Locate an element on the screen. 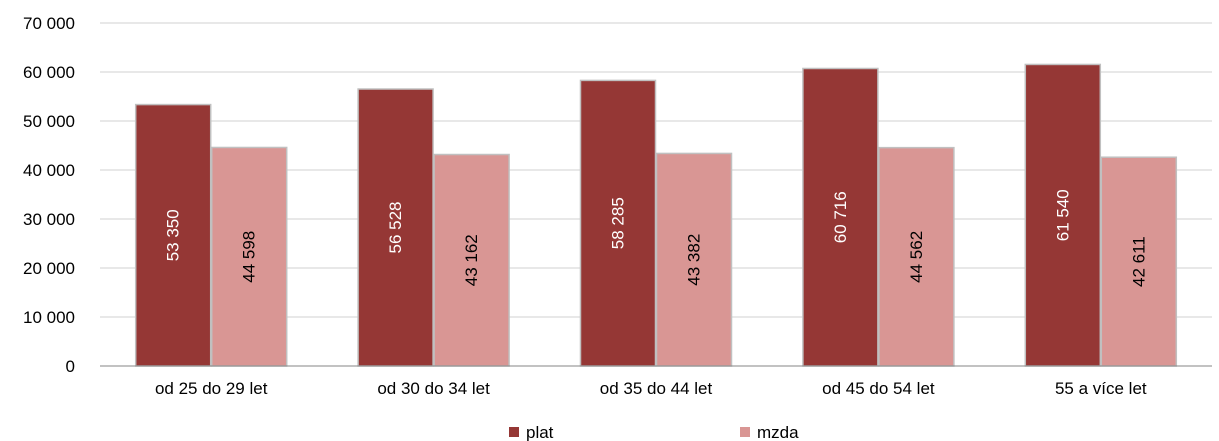 The image size is (1219, 441). y-tick-label: 20 000 is located at coordinates (49, 268).